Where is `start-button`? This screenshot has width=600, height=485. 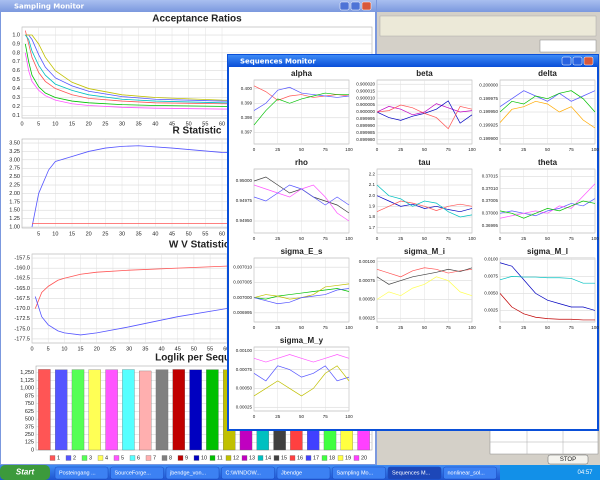 start-button is located at coordinates (25, 472).